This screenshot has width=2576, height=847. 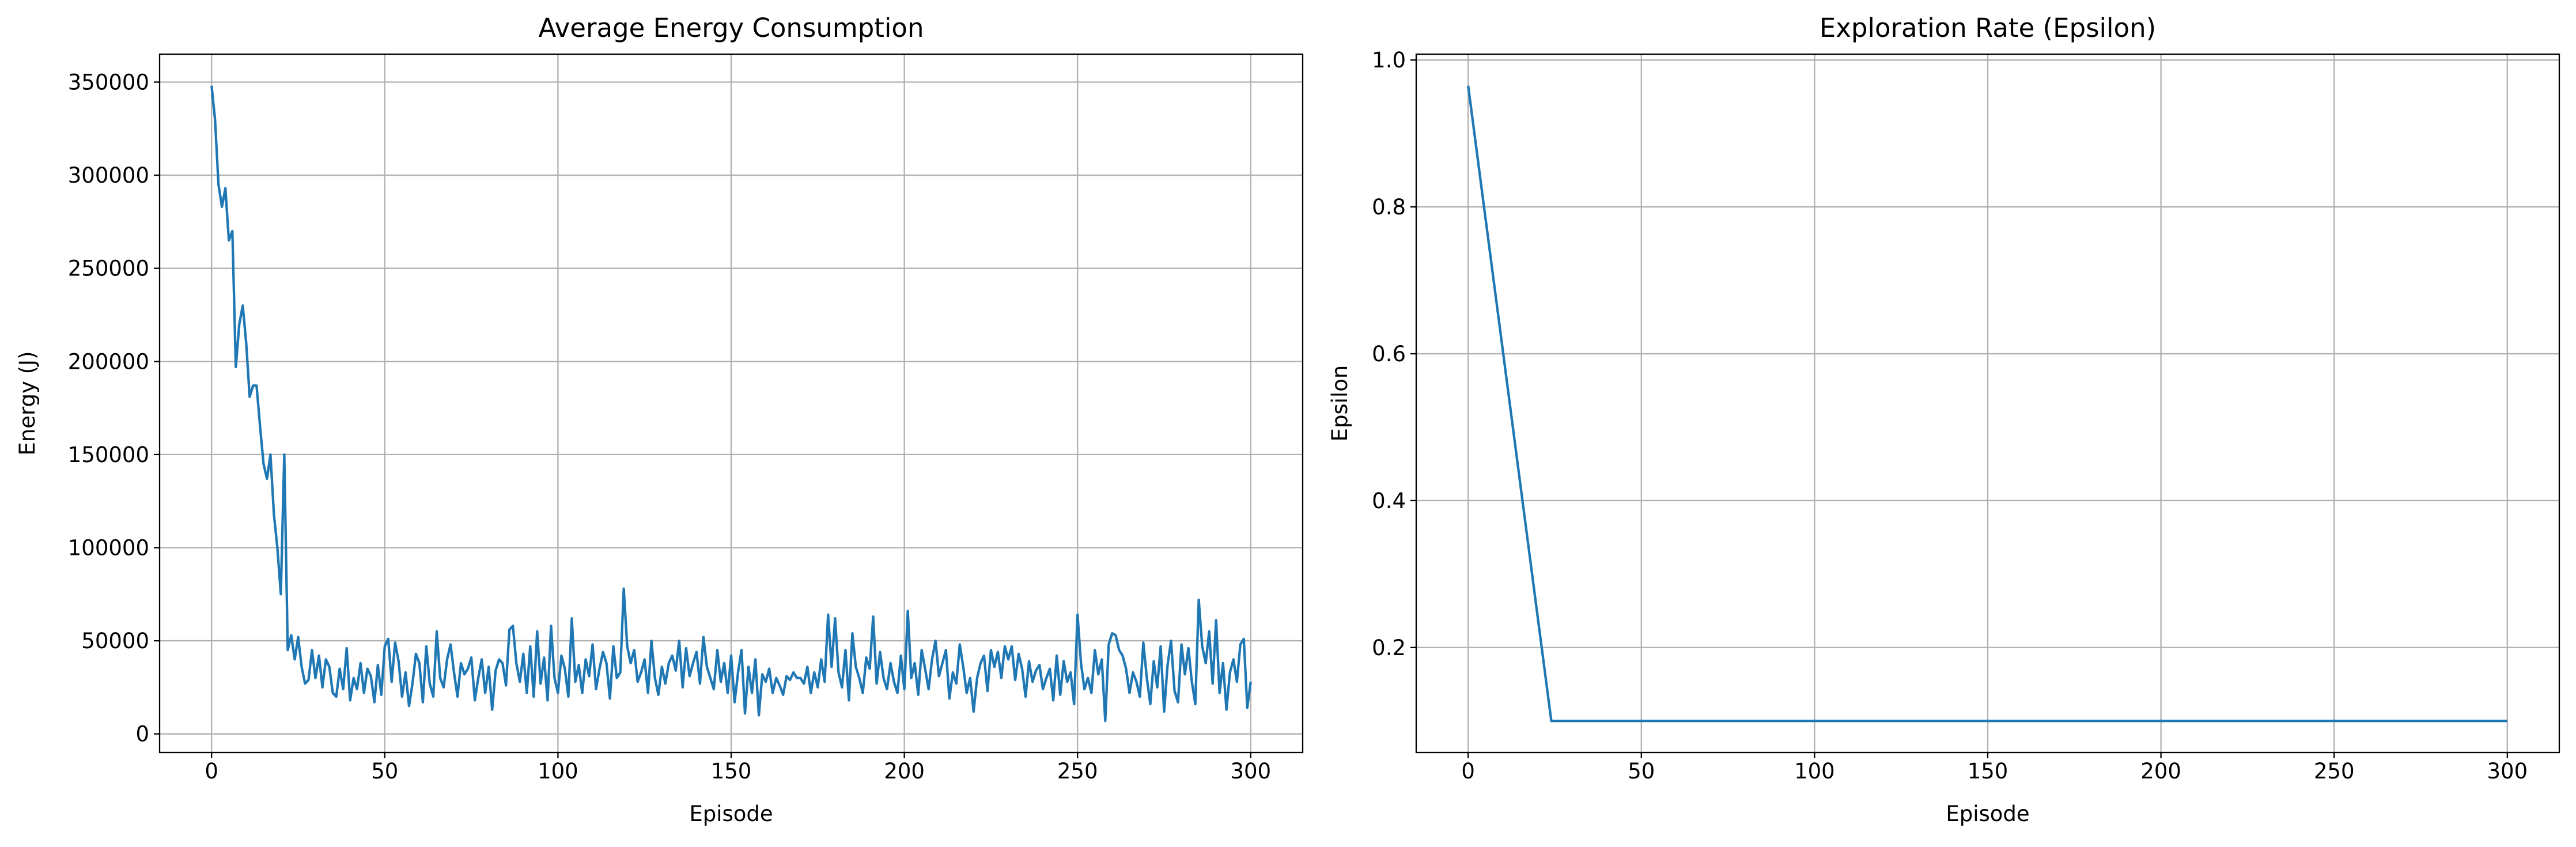 What do you see at coordinates (731, 28) in the screenshot?
I see `chart-title: Average Energy Consumption` at bounding box center [731, 28].